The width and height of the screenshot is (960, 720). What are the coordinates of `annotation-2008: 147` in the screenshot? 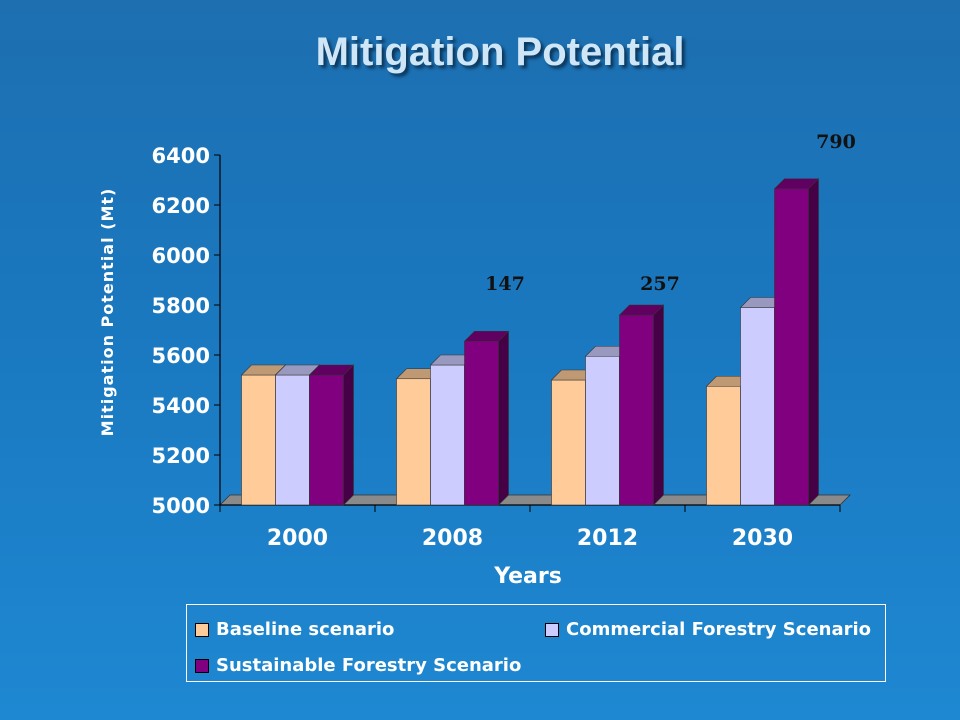 It's located at (505, 284).